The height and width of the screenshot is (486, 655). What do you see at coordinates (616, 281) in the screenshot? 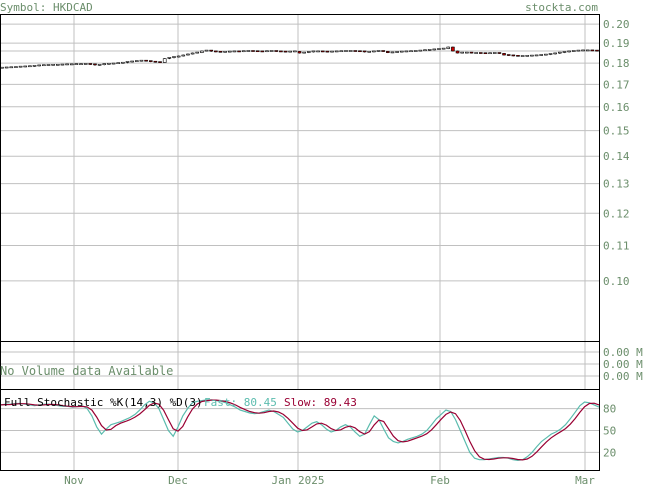
I see `price-tick-label: 0.10` at bounding box center [616, 281].